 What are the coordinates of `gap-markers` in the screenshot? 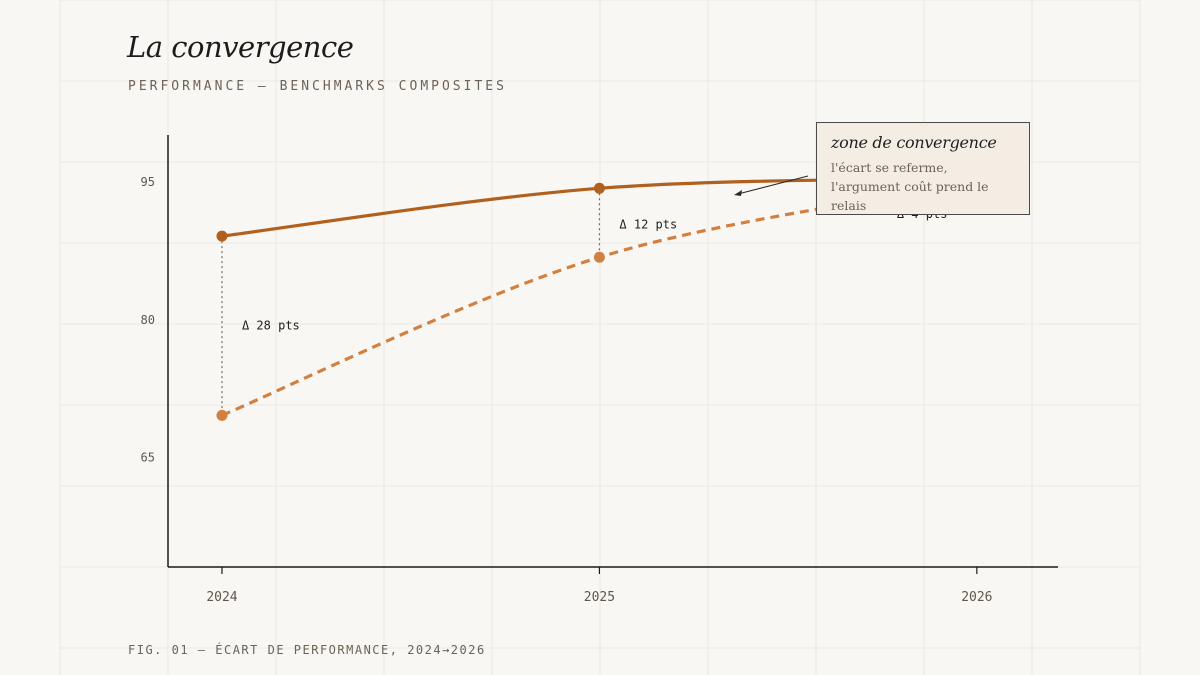 It's located at (411, 302).